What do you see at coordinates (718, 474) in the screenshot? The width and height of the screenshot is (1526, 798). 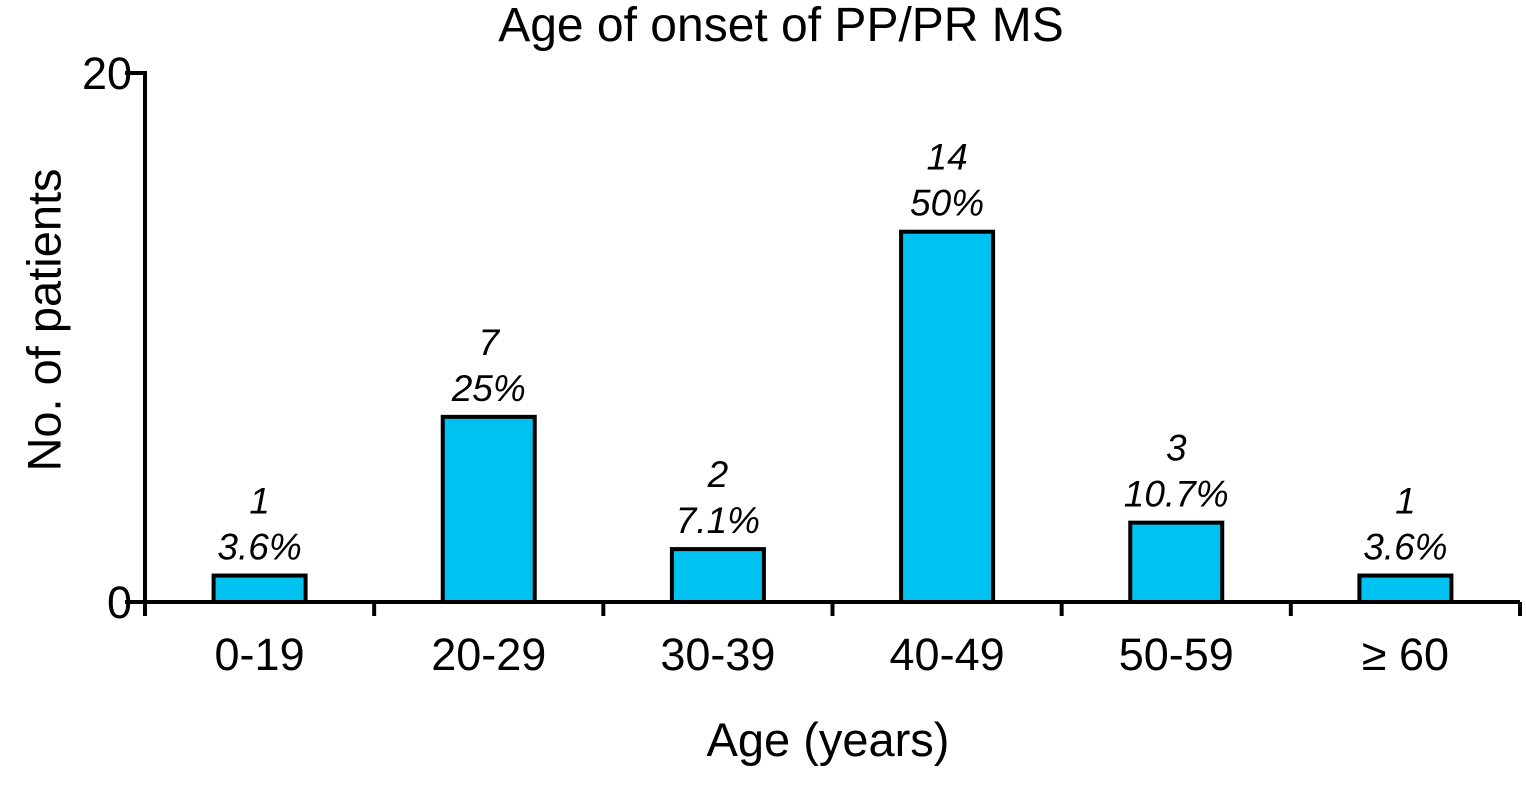 I see `bar-count-label: 2` at bounding box center [718, 474].